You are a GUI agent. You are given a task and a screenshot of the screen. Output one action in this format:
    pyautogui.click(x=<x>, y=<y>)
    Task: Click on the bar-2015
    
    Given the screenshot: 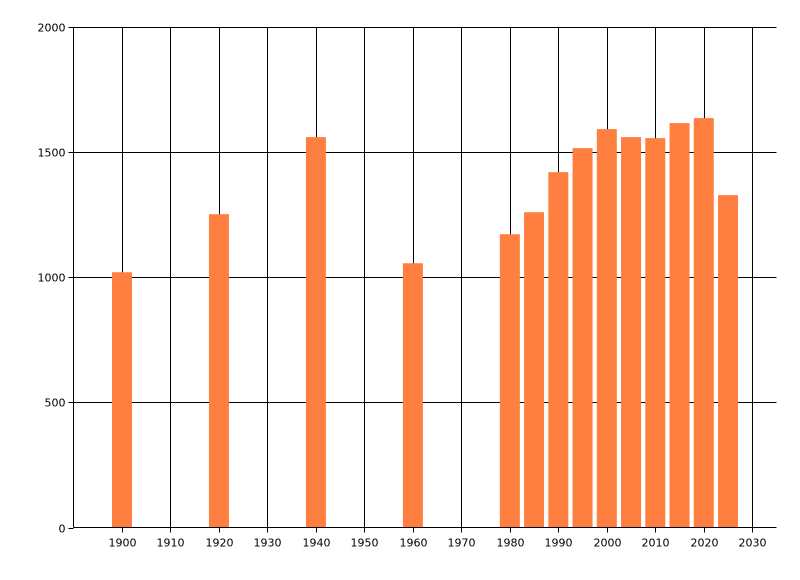 What is the action you would take?
    pyautogui.click(x=679, y=325)
    